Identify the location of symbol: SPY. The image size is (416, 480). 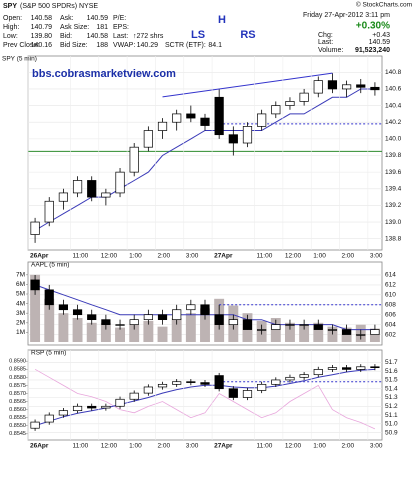
(10, 6).